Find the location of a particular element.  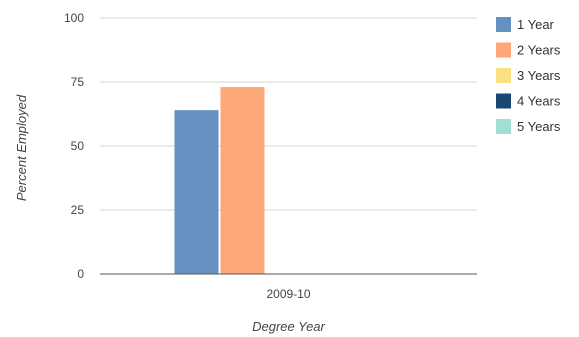

legend-label: 4 Years is located at coordinates (539, 101).